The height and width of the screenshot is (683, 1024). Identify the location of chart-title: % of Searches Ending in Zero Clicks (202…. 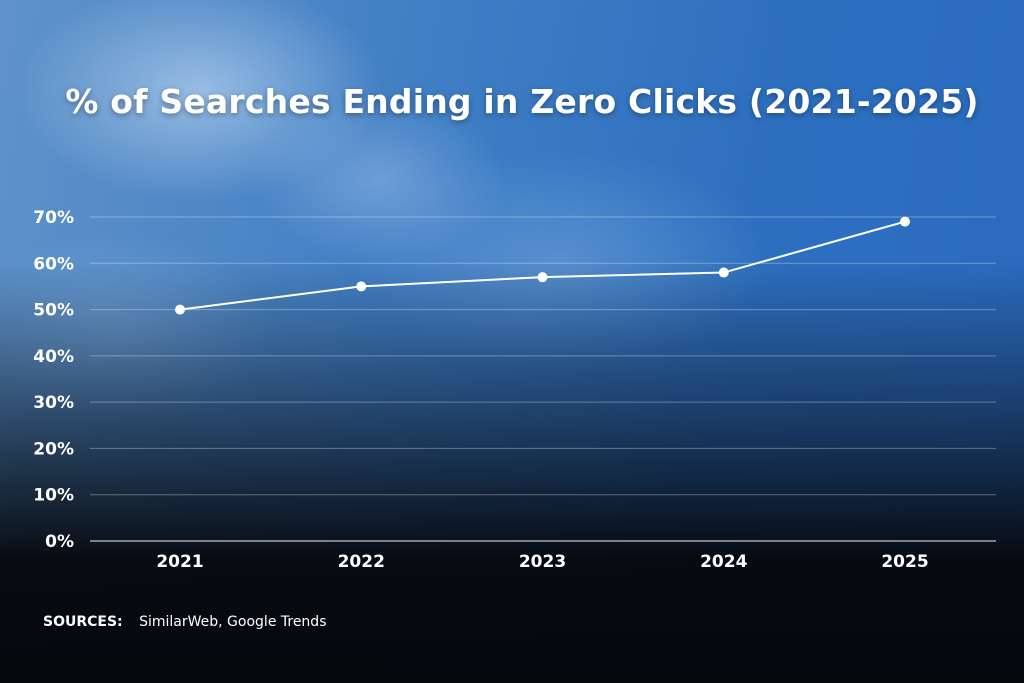
(522, 101).